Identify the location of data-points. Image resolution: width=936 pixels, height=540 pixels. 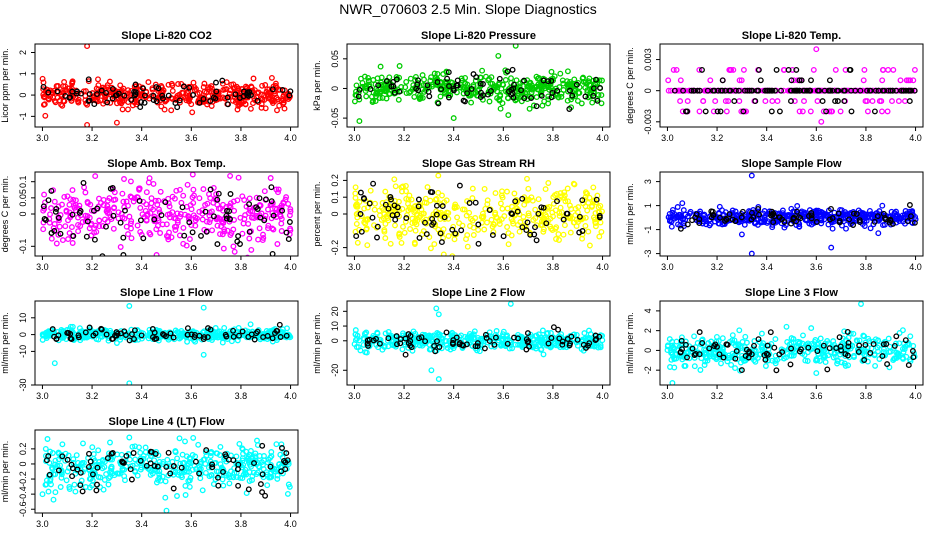
(166, 344).